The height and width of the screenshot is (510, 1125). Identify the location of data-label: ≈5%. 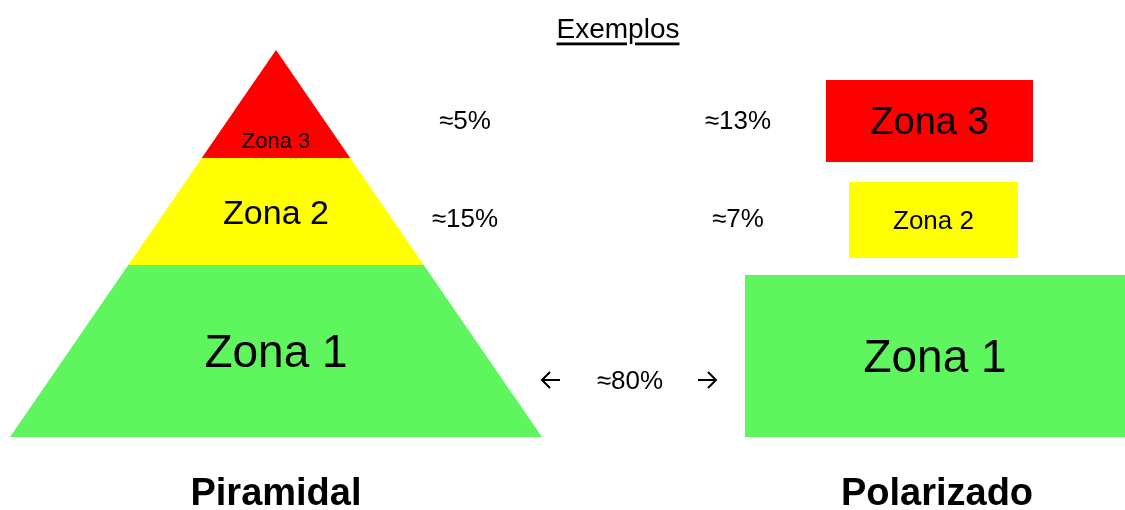
(465, 120).